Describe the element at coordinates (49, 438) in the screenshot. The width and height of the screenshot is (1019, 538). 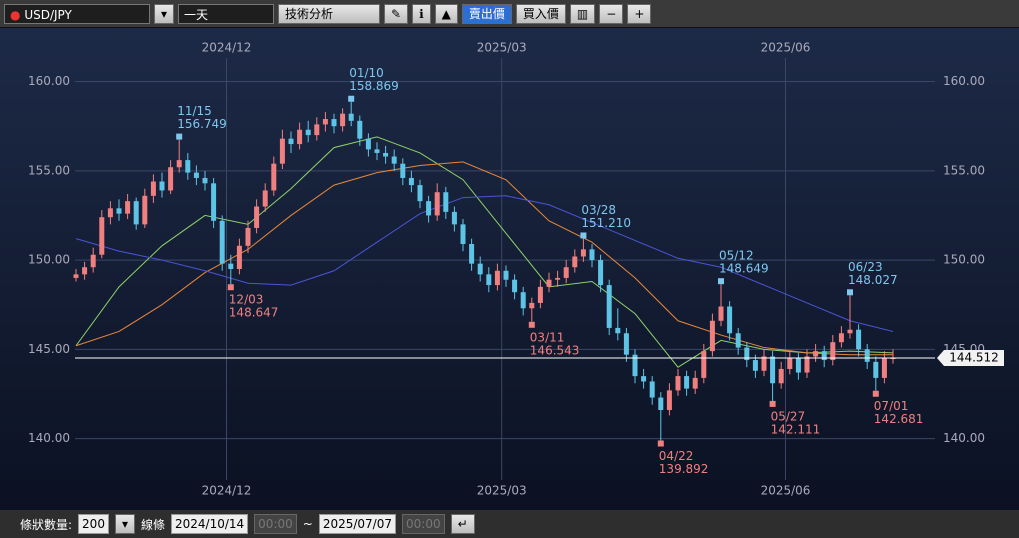
I see `y-tick-label: 140.00` at that location.